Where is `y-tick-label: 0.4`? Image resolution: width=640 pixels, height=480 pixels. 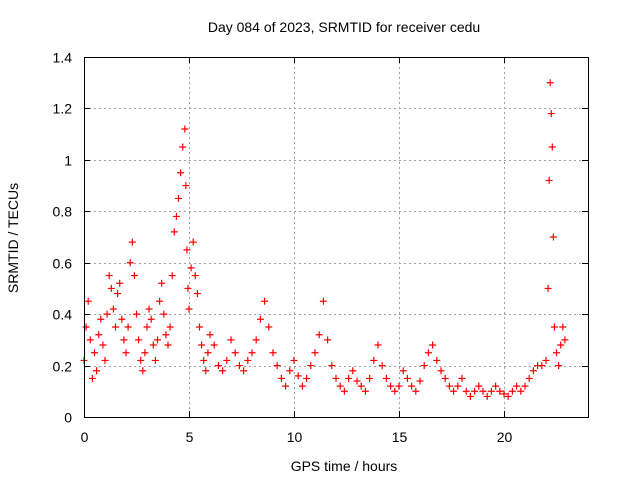 y-tick-label: 0.4 is located at coordinates (63, 315).